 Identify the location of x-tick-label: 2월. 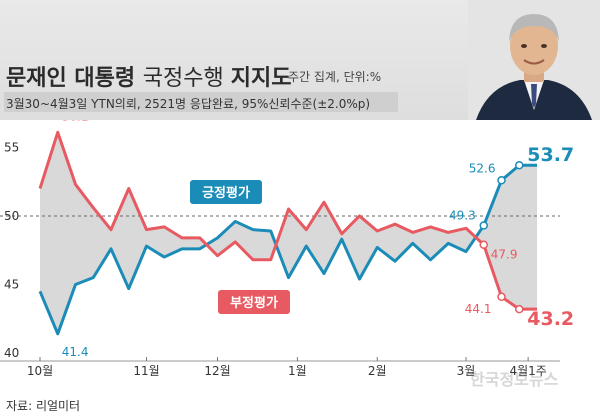
(377, 371).